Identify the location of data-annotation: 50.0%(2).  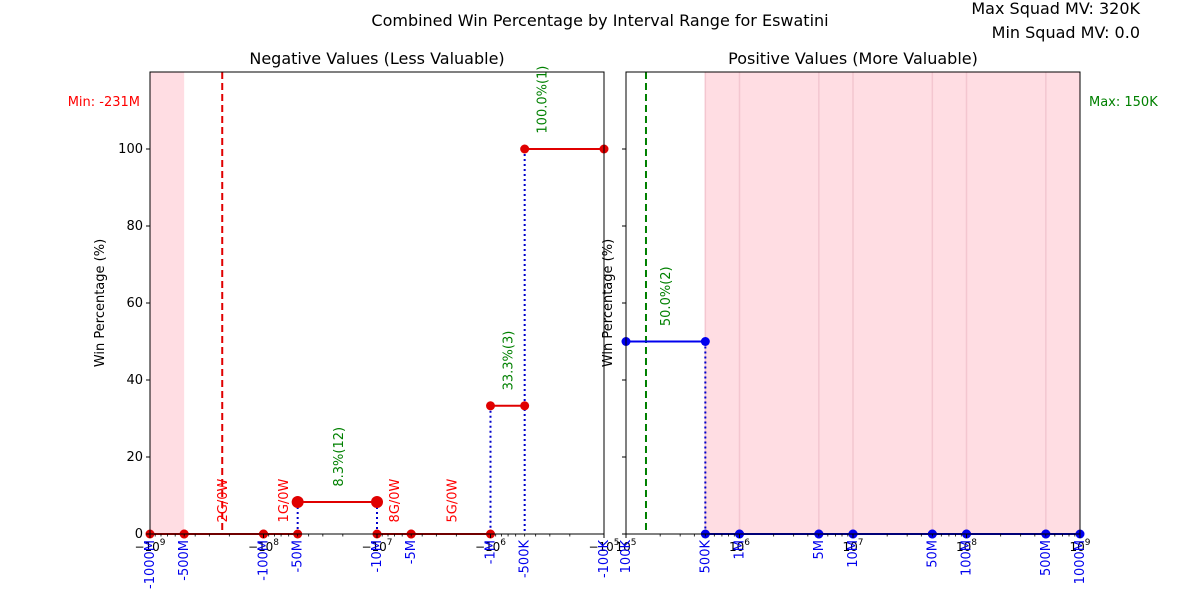
(666, 296).